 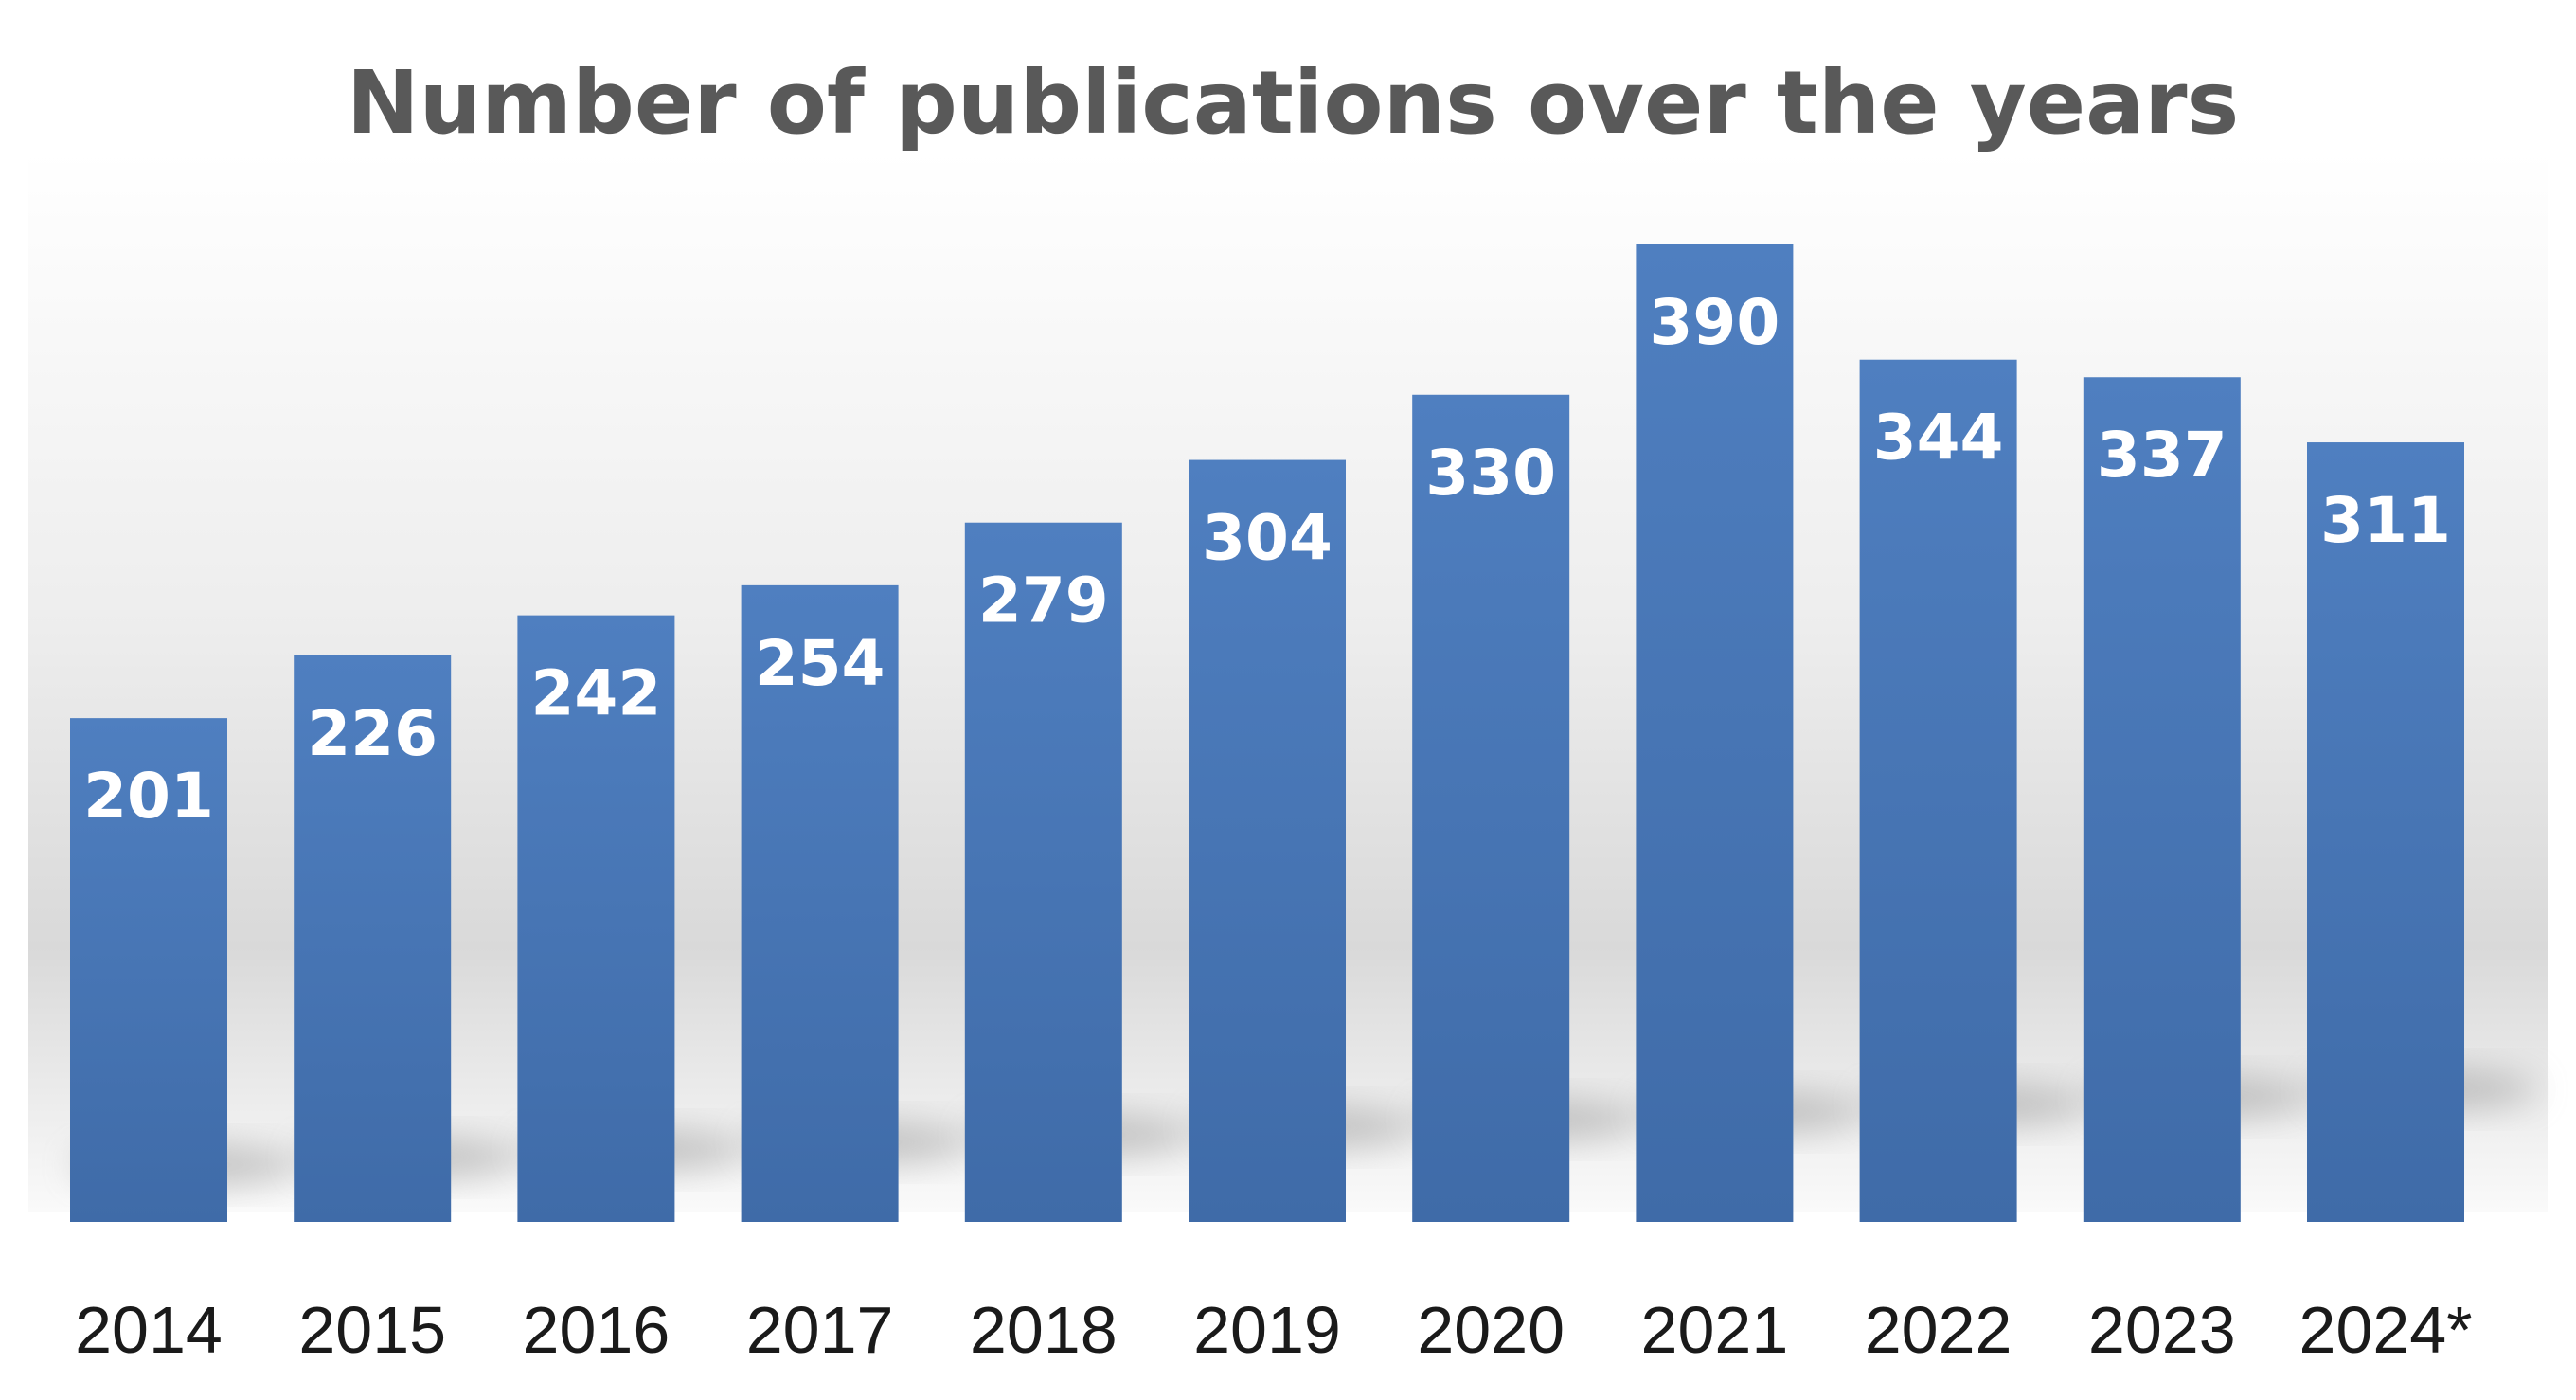 What do you see at coordinates (1267, 1330) in the screenshot?
I see `x-tick-label: 2019` at bounding box center [1267, 1330].